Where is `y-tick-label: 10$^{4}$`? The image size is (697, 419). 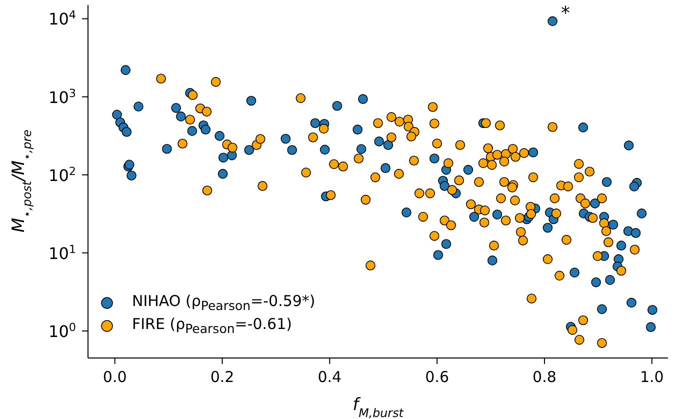 y-tick-label: 10$^{4}$ is located at coordinates (62, 18).